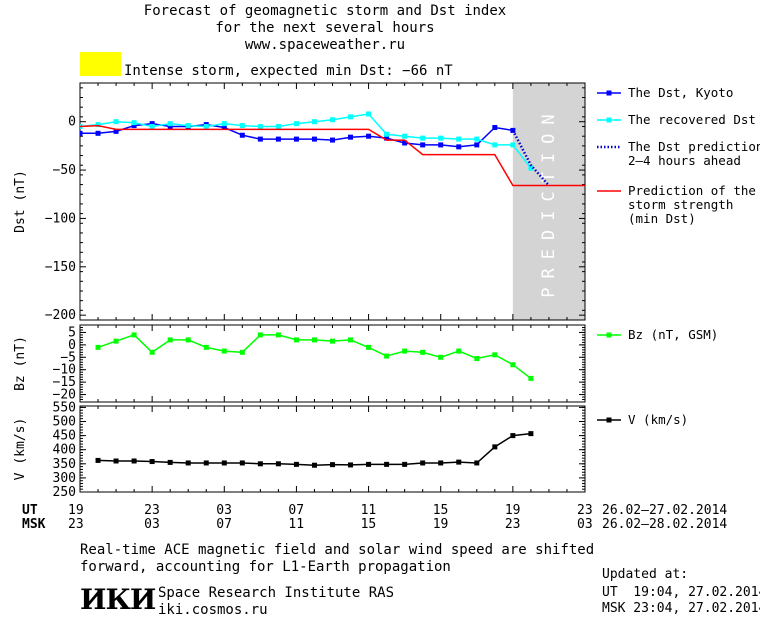  I want to click on v-km-s-legend-label: V (km/s), so click(658, 419).